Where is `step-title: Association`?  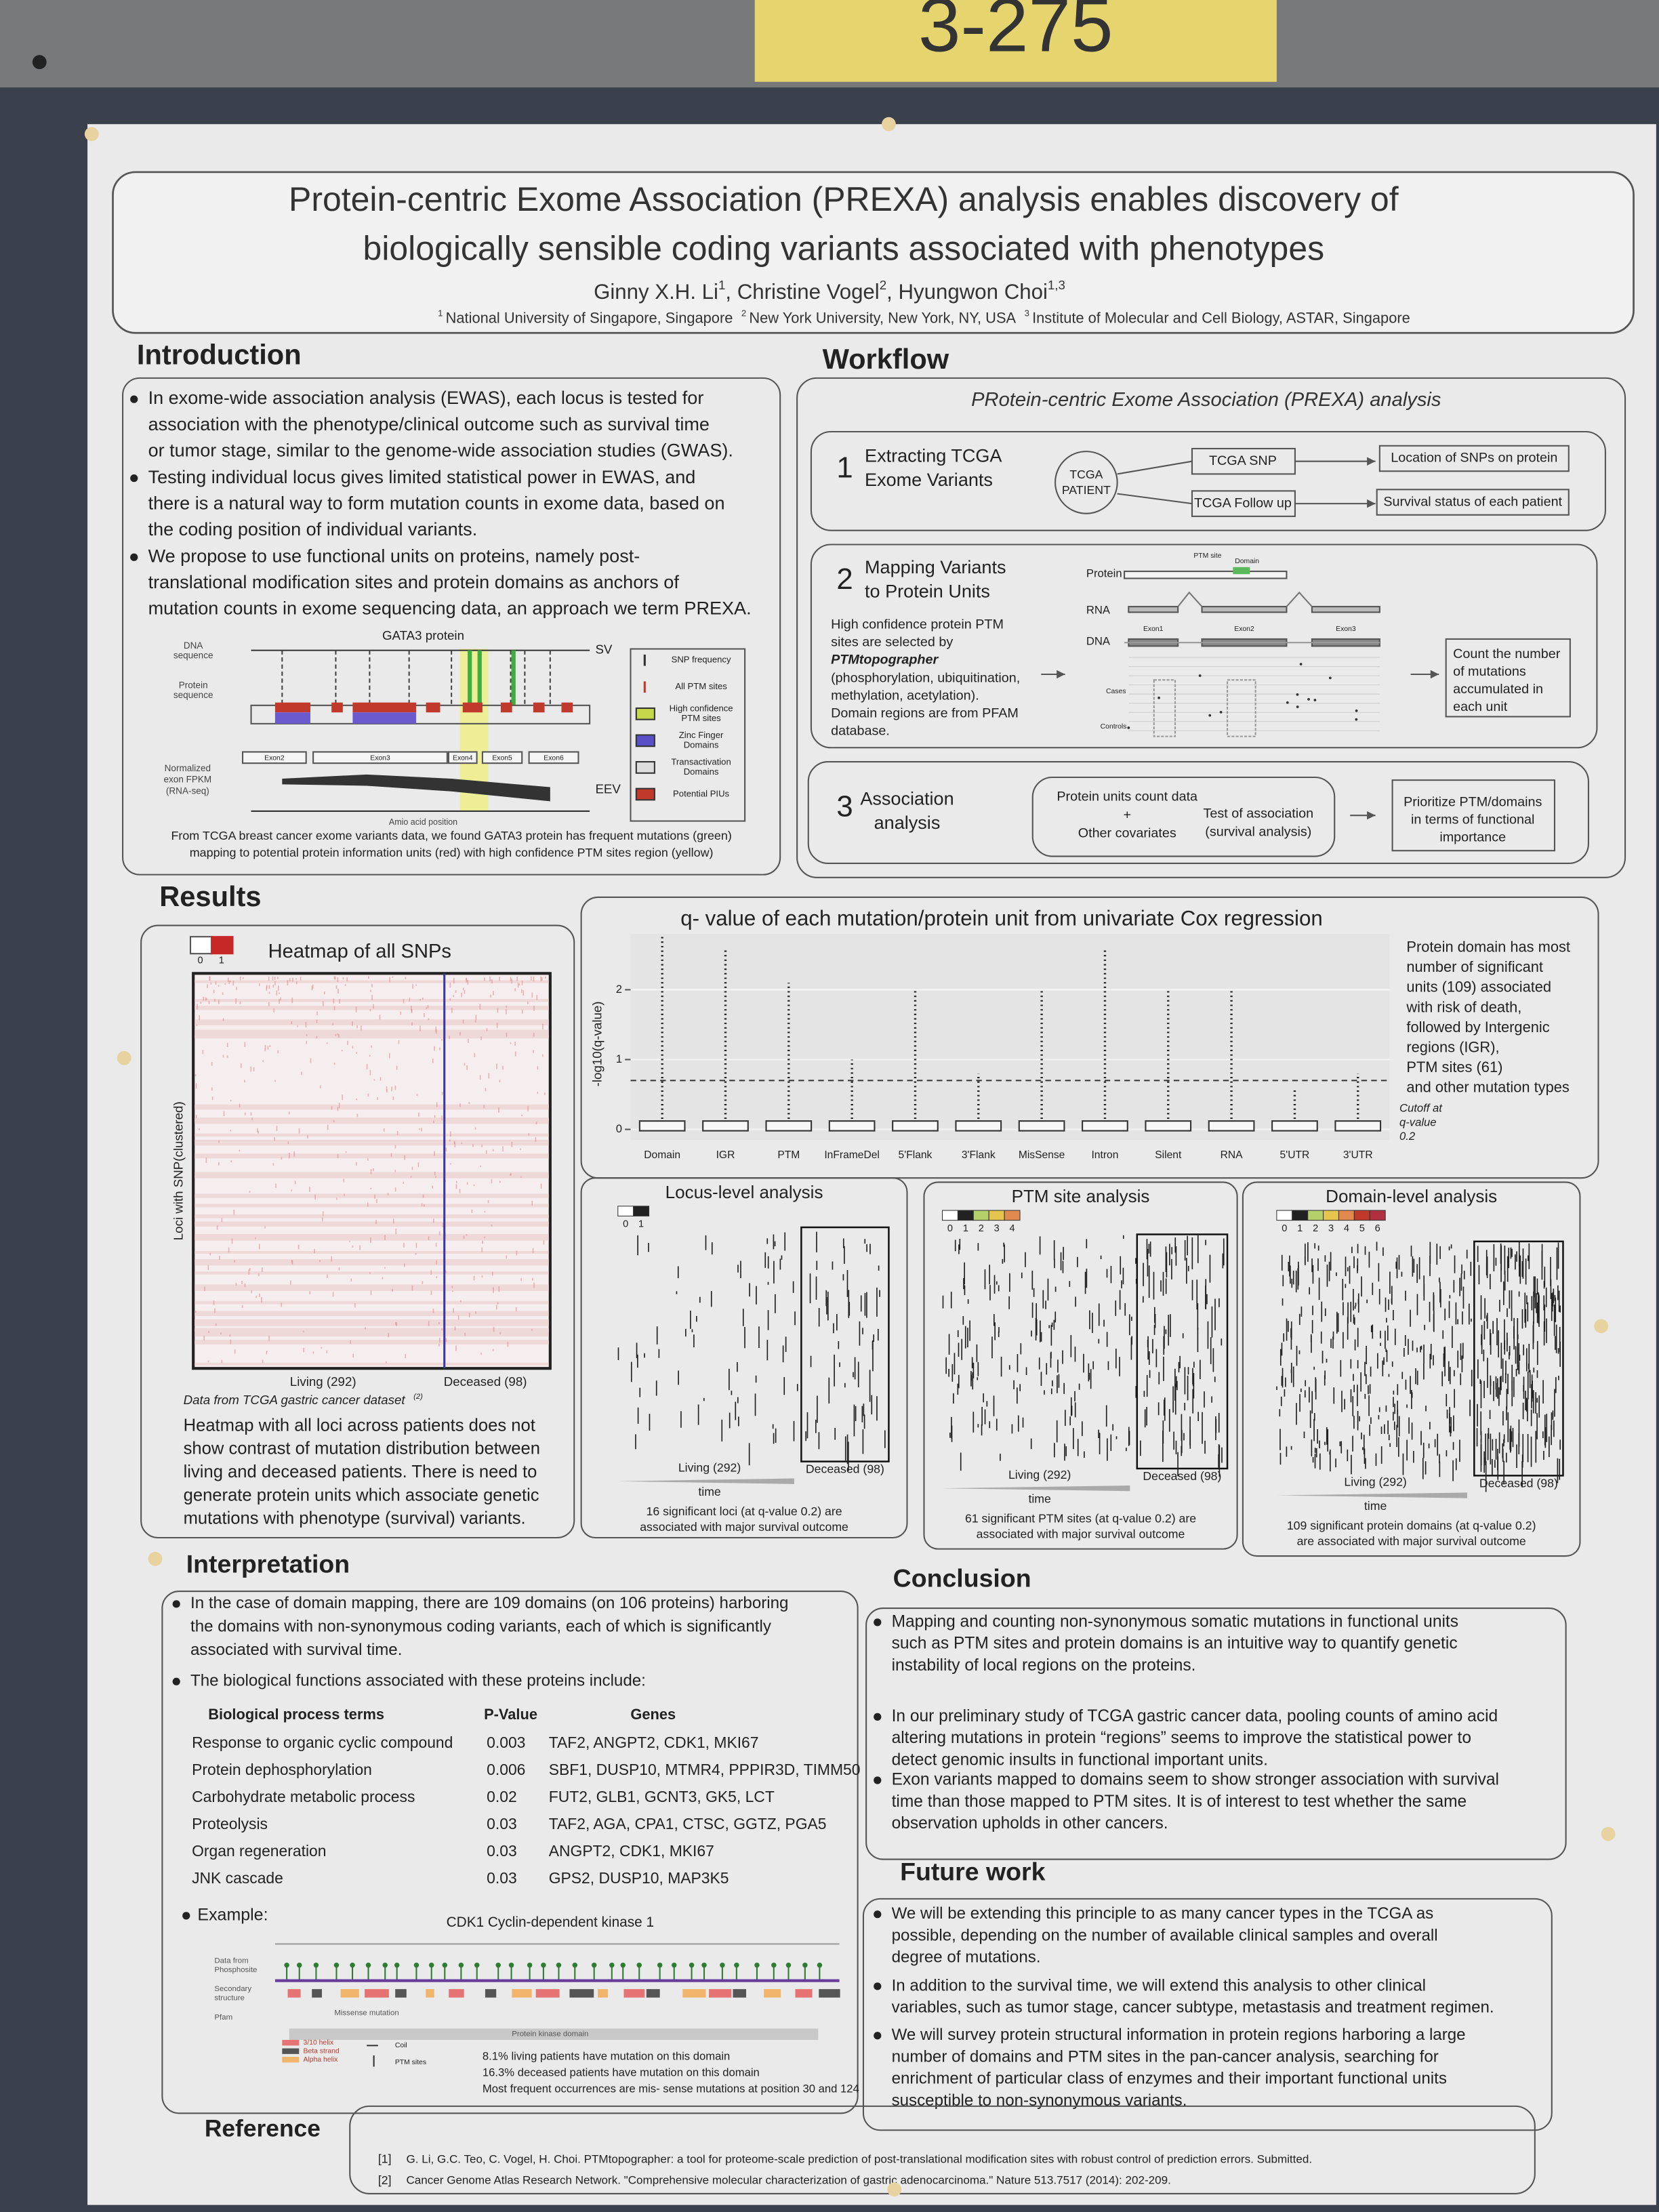 step-title: Association is located at coordinates (907, 798).